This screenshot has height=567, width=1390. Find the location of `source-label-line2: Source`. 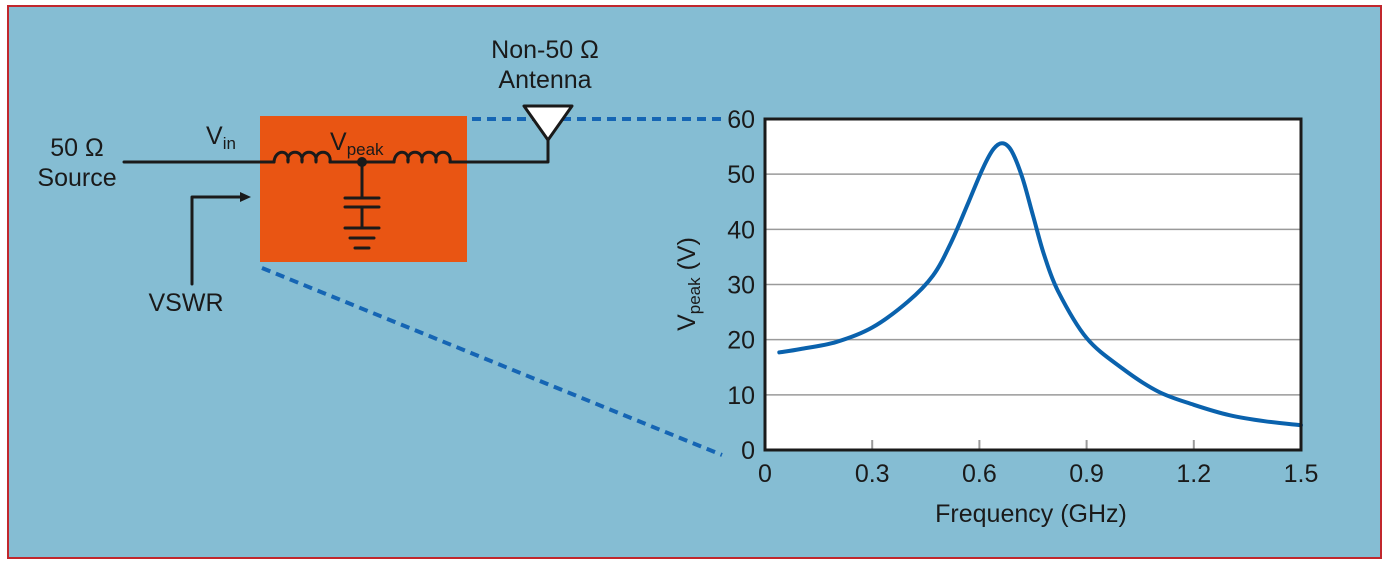

source-label-line2: Source is located at coordinates (76, 178).